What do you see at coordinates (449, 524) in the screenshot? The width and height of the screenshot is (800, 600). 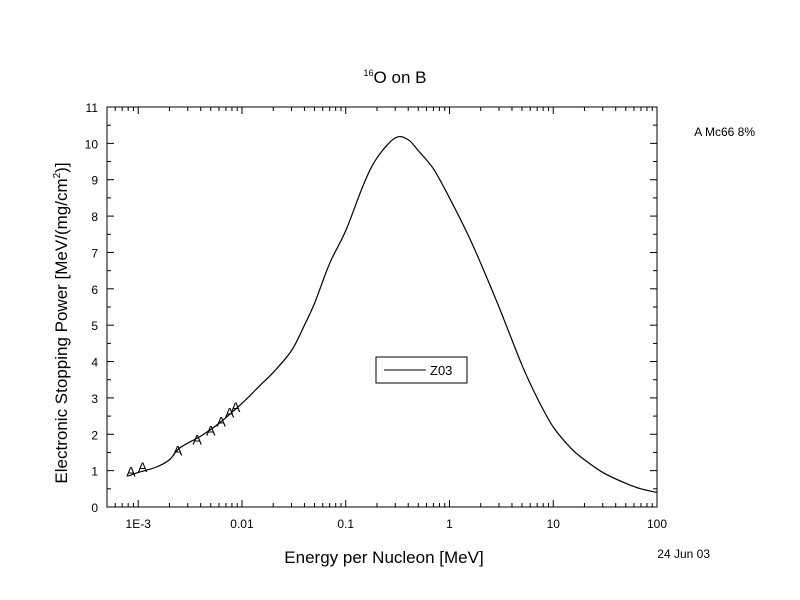 I see `x-tick-label: 1` at bounding box center [449, 524].